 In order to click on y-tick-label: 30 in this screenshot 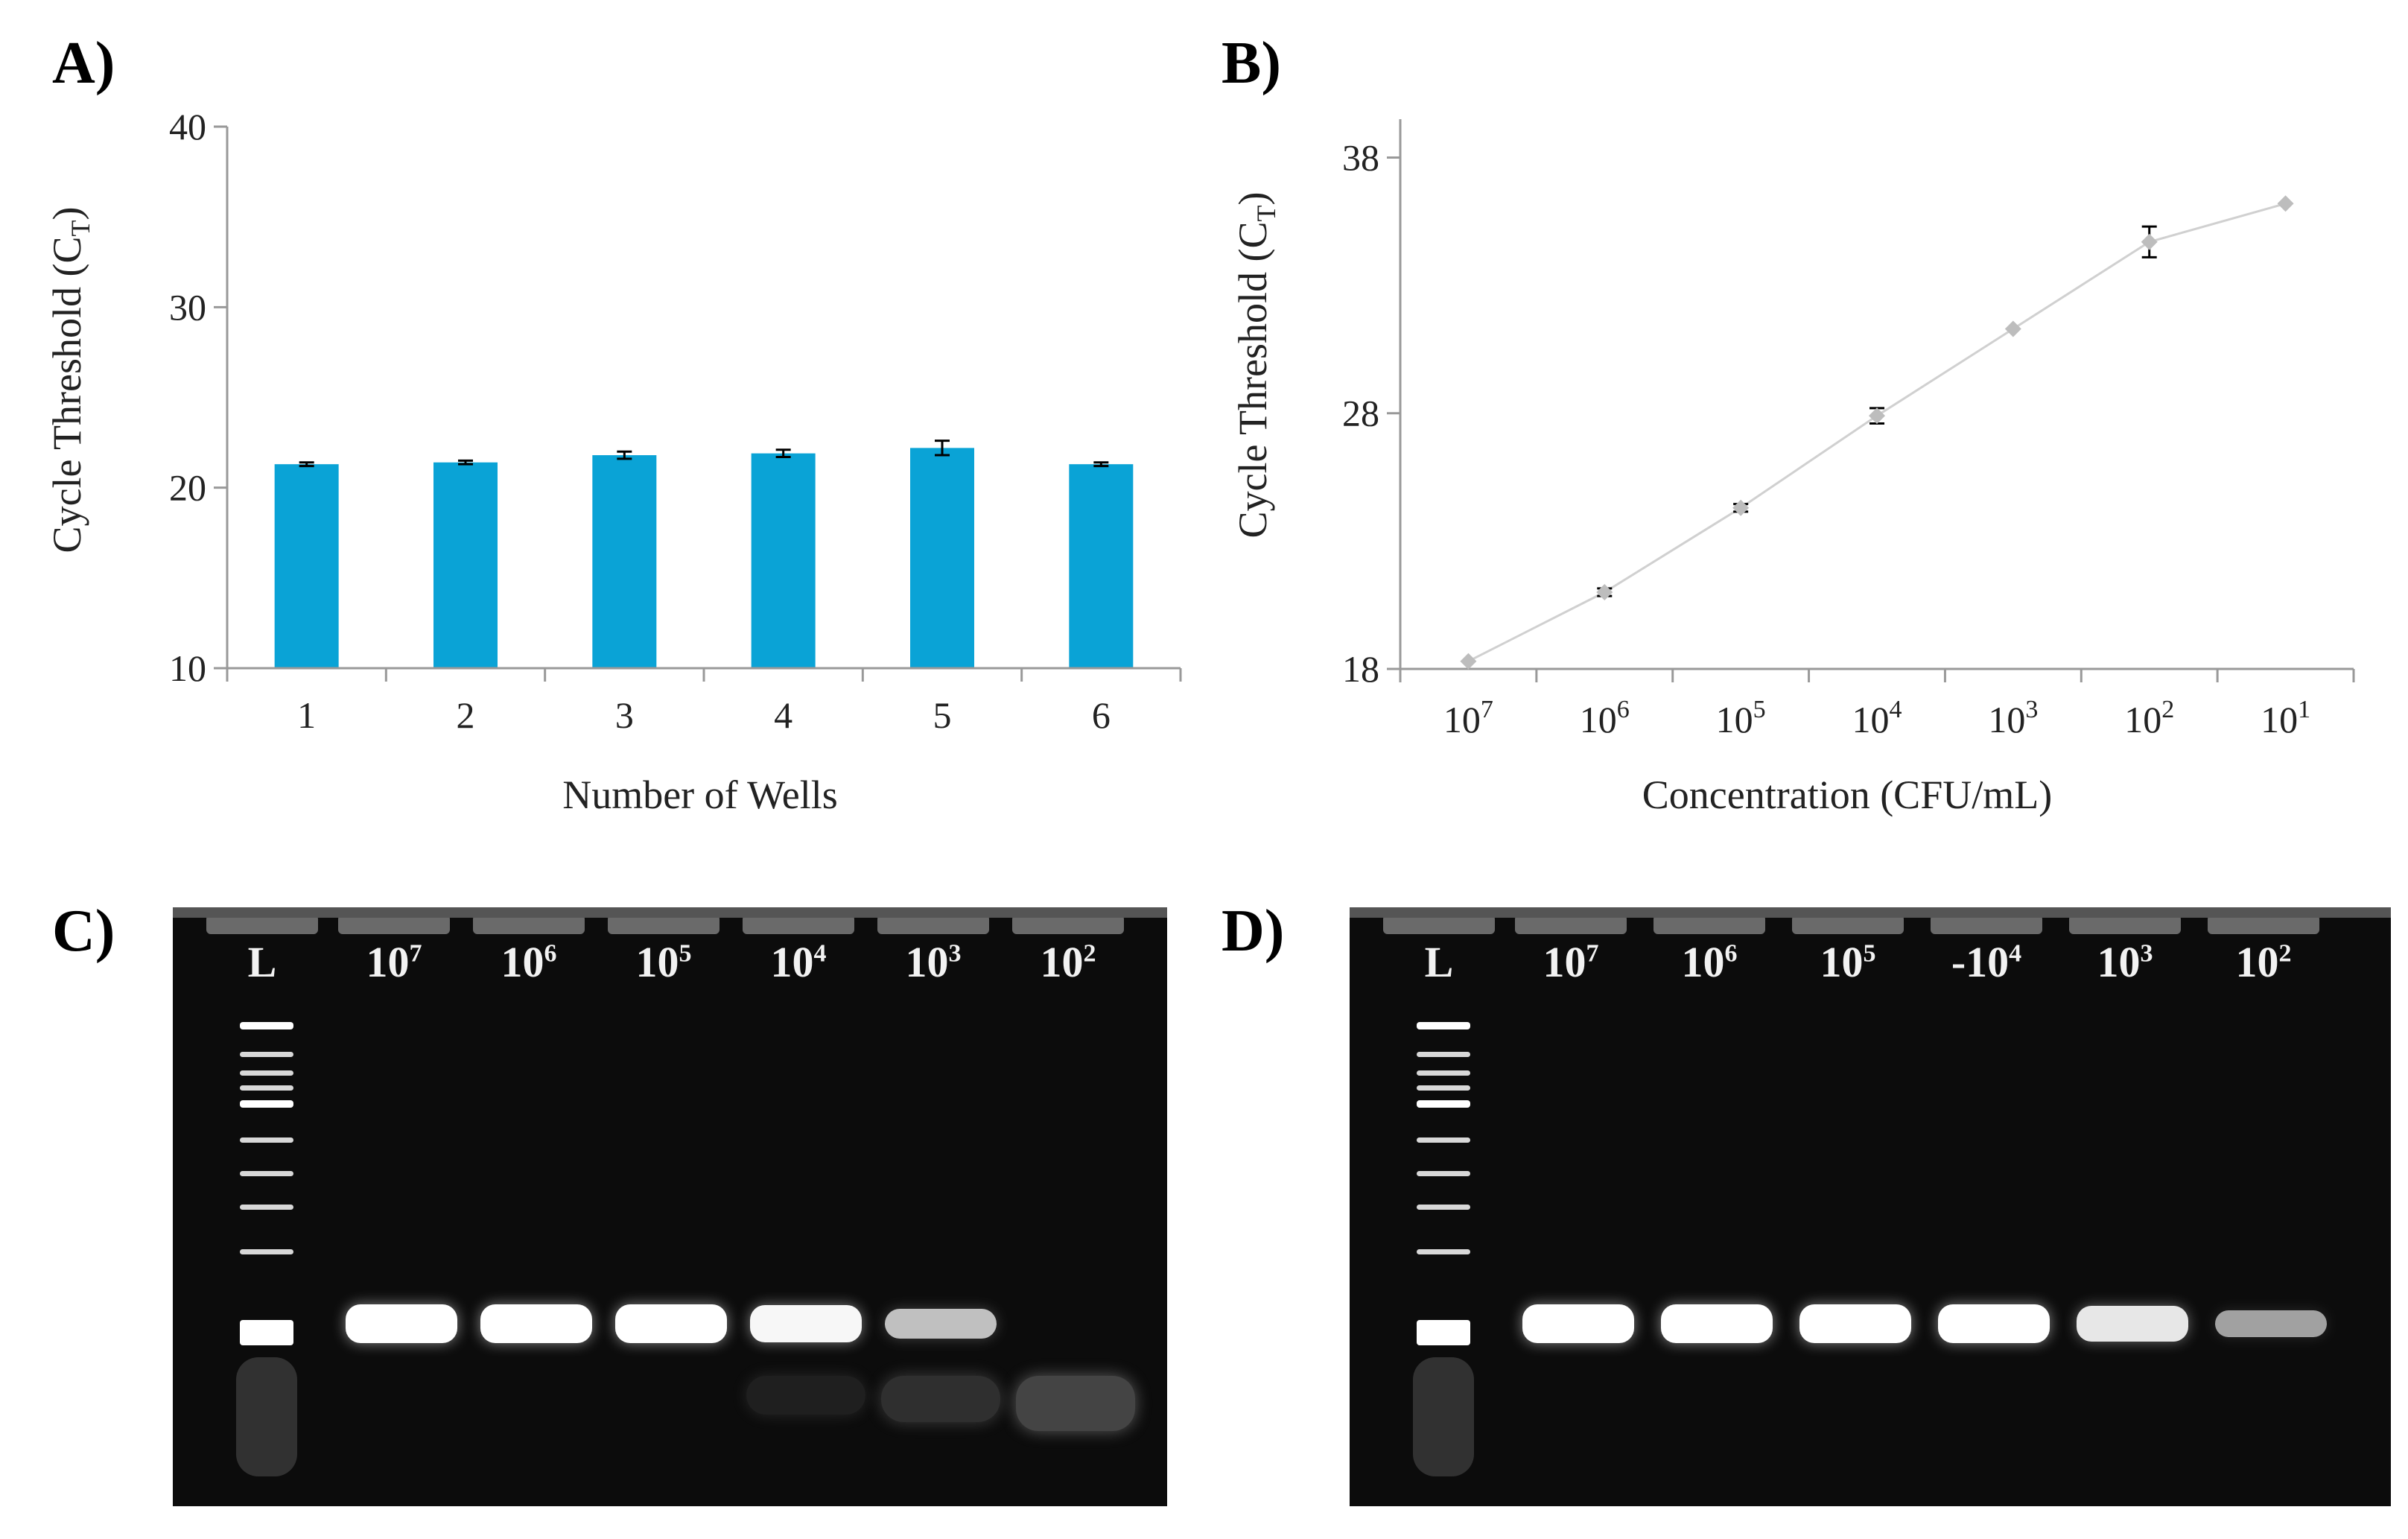, I will do `click(188, 307)`.